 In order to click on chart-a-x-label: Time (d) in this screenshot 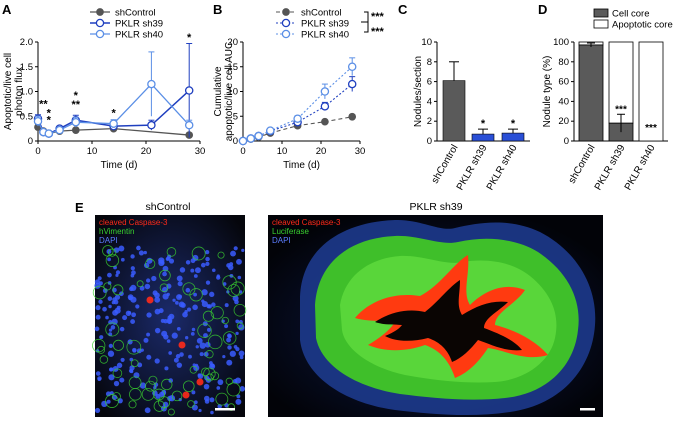, I will do `click(119, 165)`.